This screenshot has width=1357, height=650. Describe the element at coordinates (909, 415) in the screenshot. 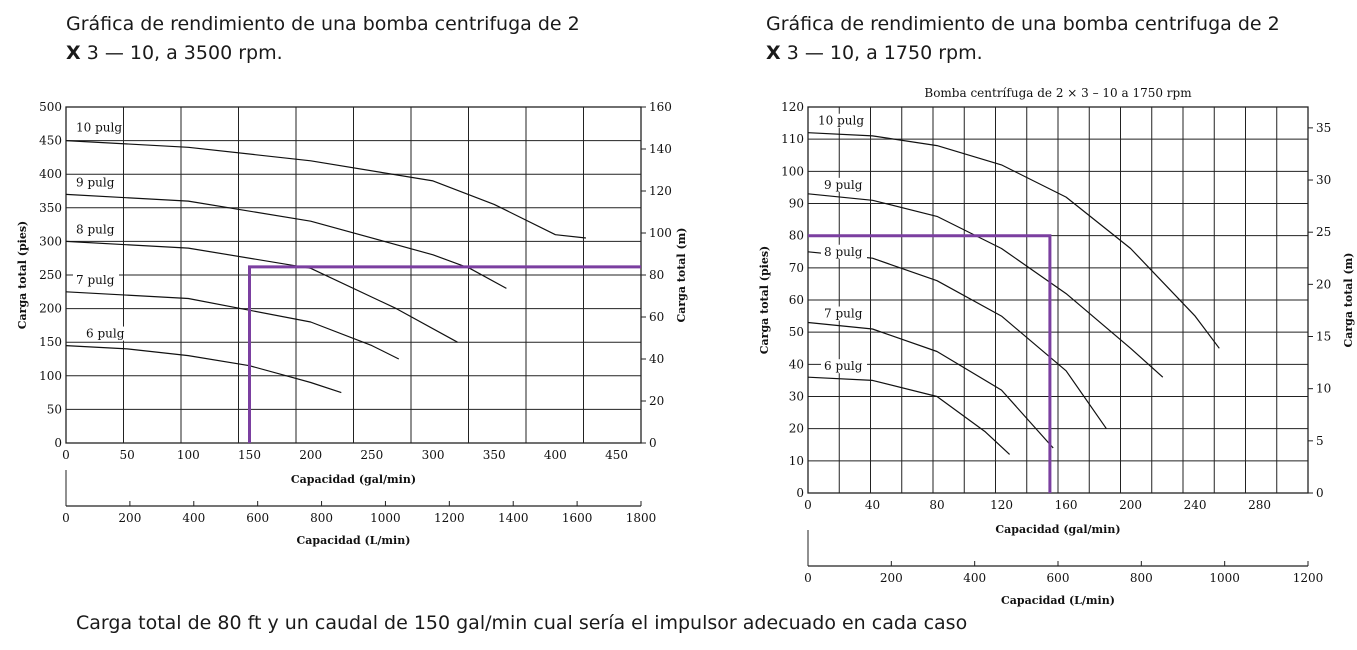

I see `chart-2-series-5-line` at that location.